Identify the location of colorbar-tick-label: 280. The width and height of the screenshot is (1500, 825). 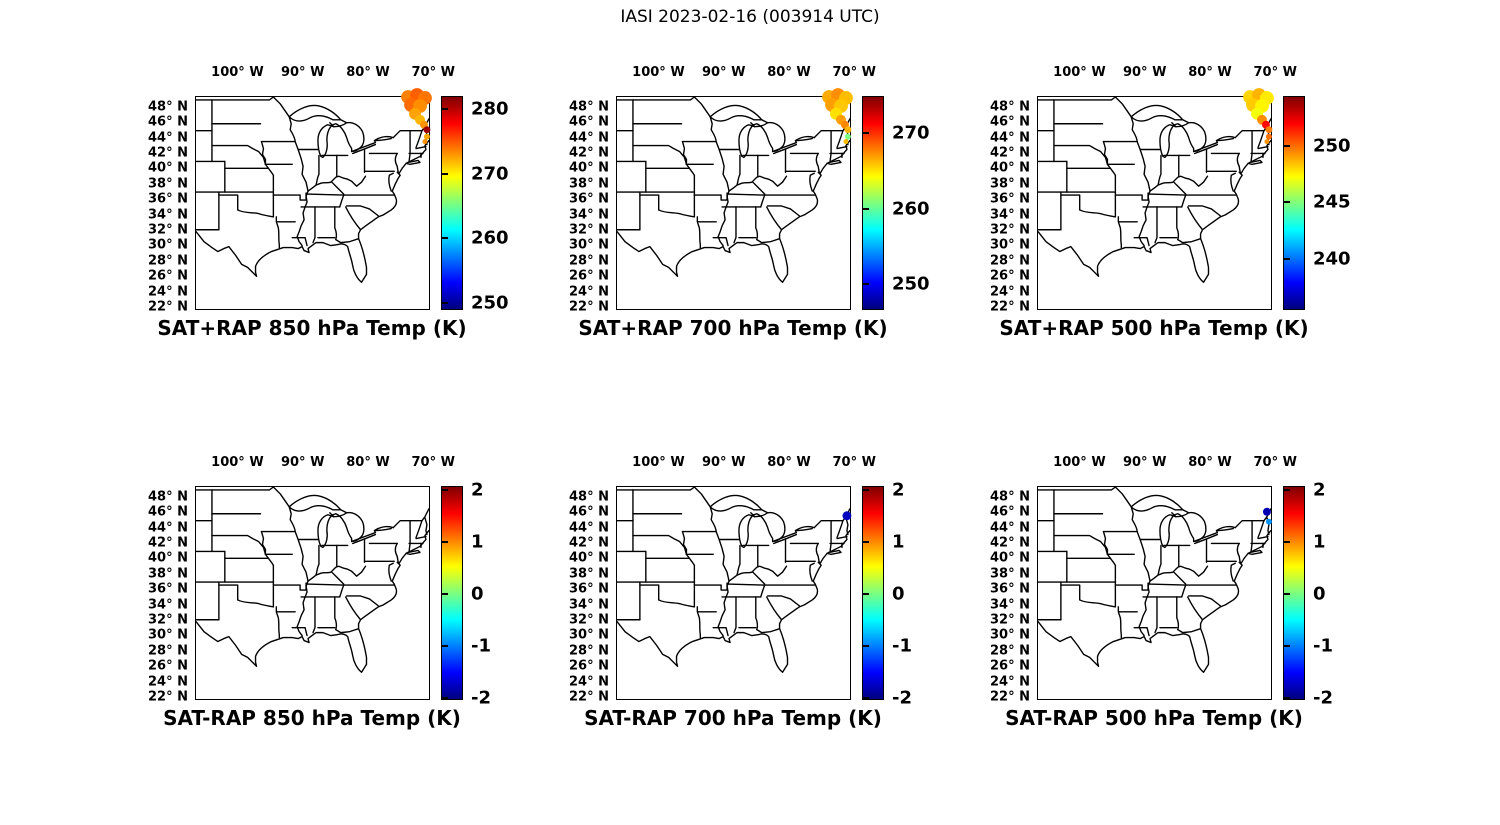
(490, 109).